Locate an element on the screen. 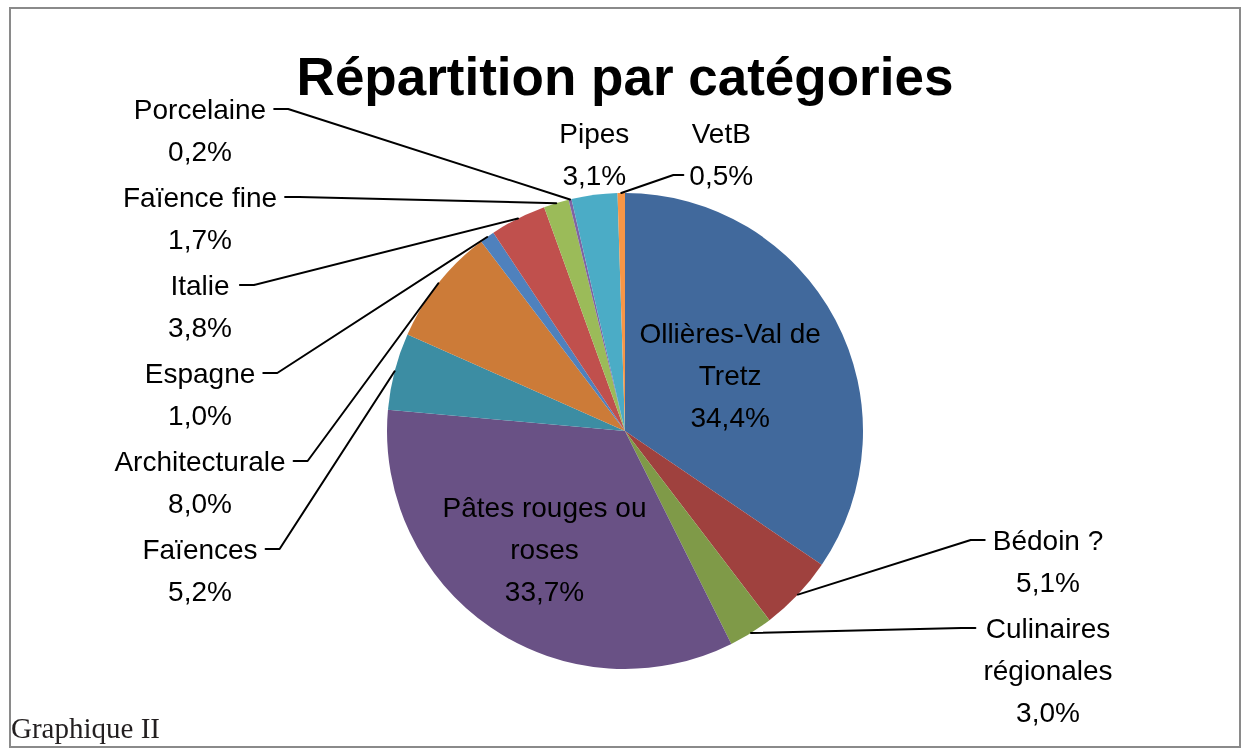  slice-label: Pipes is located at coordinates (594, 133).